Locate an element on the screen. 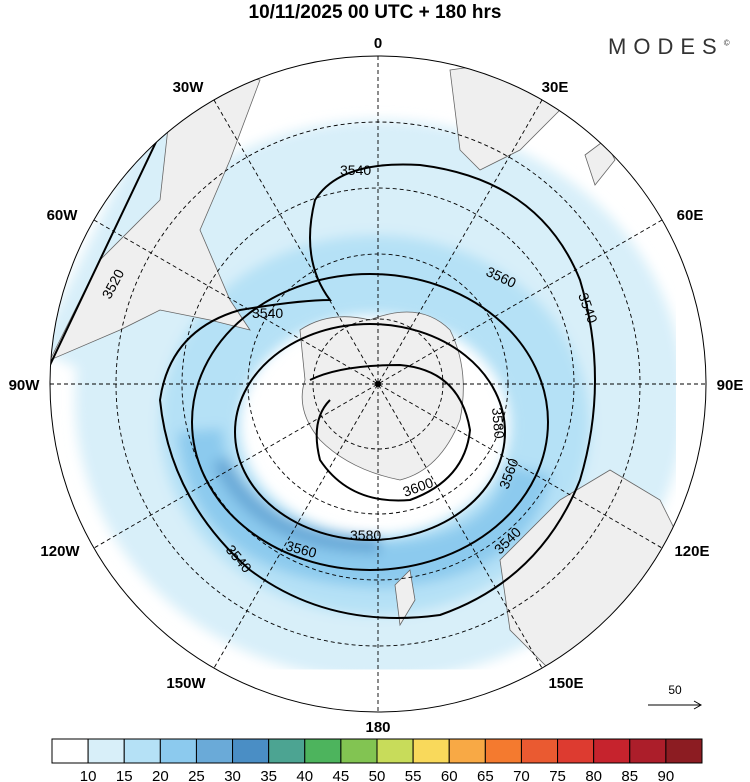 The height and width of the screenshot is (782, 750). reference-vector: 50 is located at coordinates (675, 696).